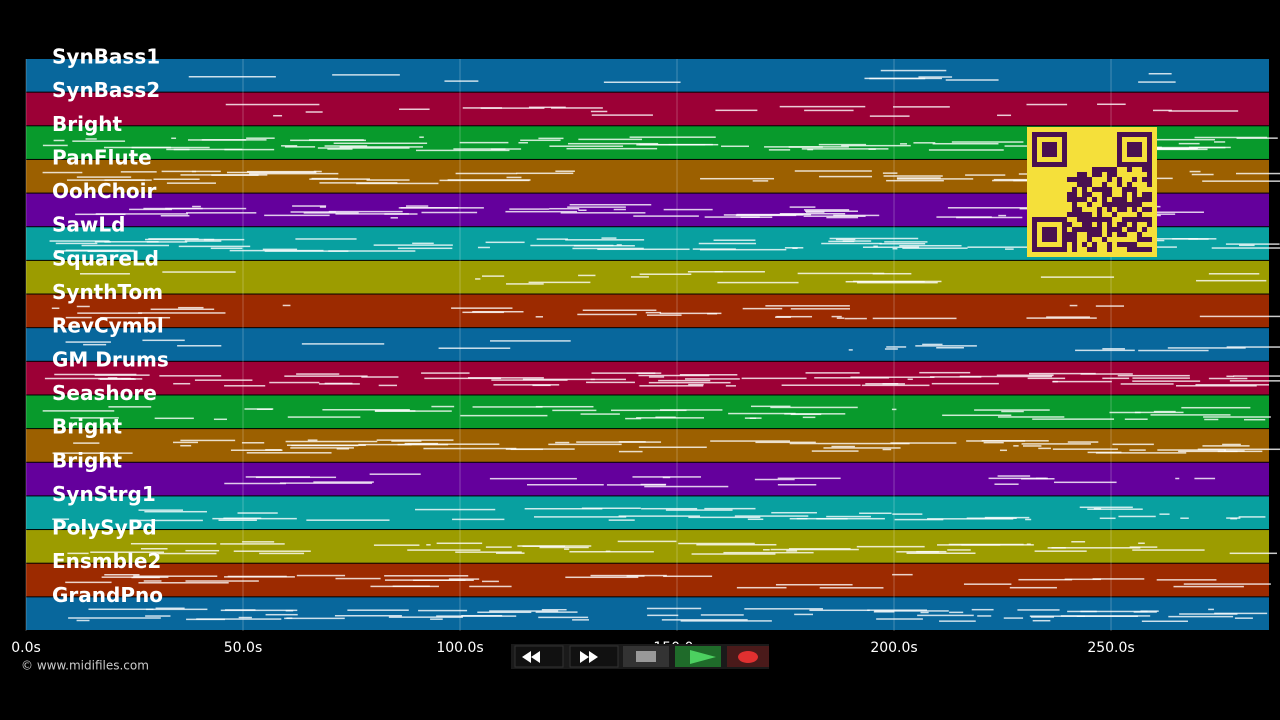  What do you see at coordinates (698, 656) in the screenshot?
I see `play-button` at bounding box center [698, 656].